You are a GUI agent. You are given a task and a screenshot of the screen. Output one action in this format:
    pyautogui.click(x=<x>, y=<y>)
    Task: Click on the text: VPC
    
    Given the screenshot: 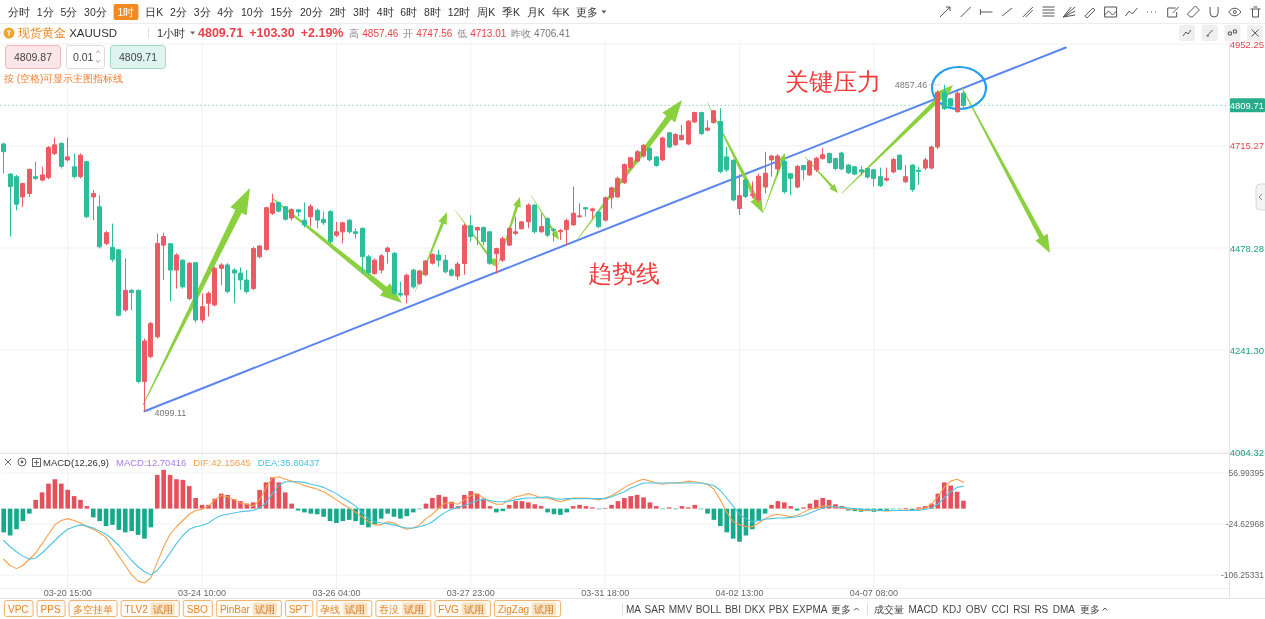 What is the action you would take?
    pyautogui.click(x=18, y=609)
    